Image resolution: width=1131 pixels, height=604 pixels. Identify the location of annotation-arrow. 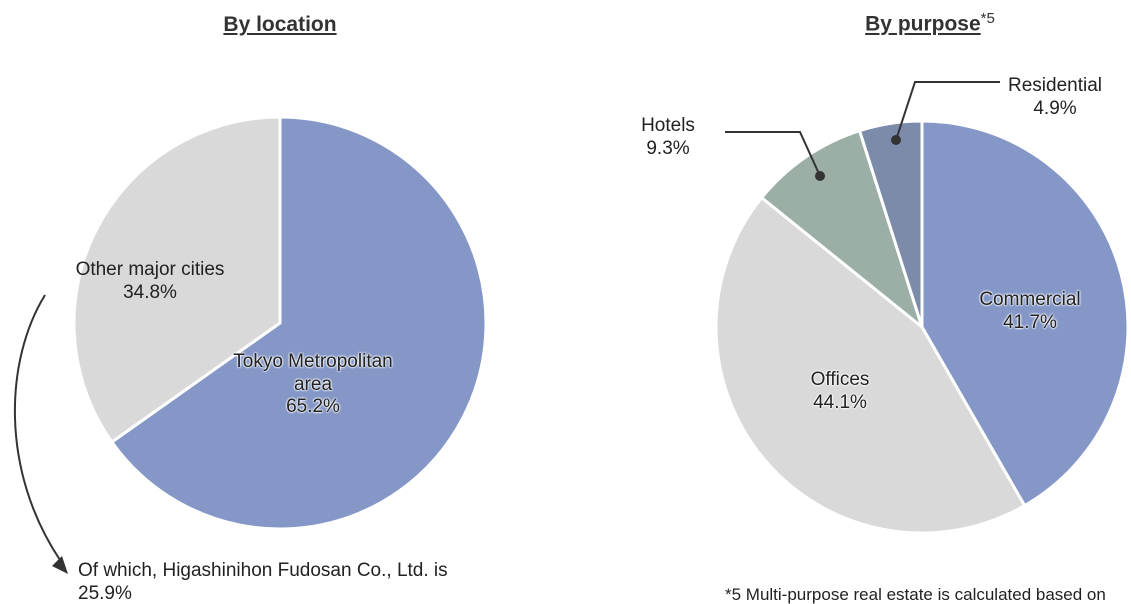
(37, 427).